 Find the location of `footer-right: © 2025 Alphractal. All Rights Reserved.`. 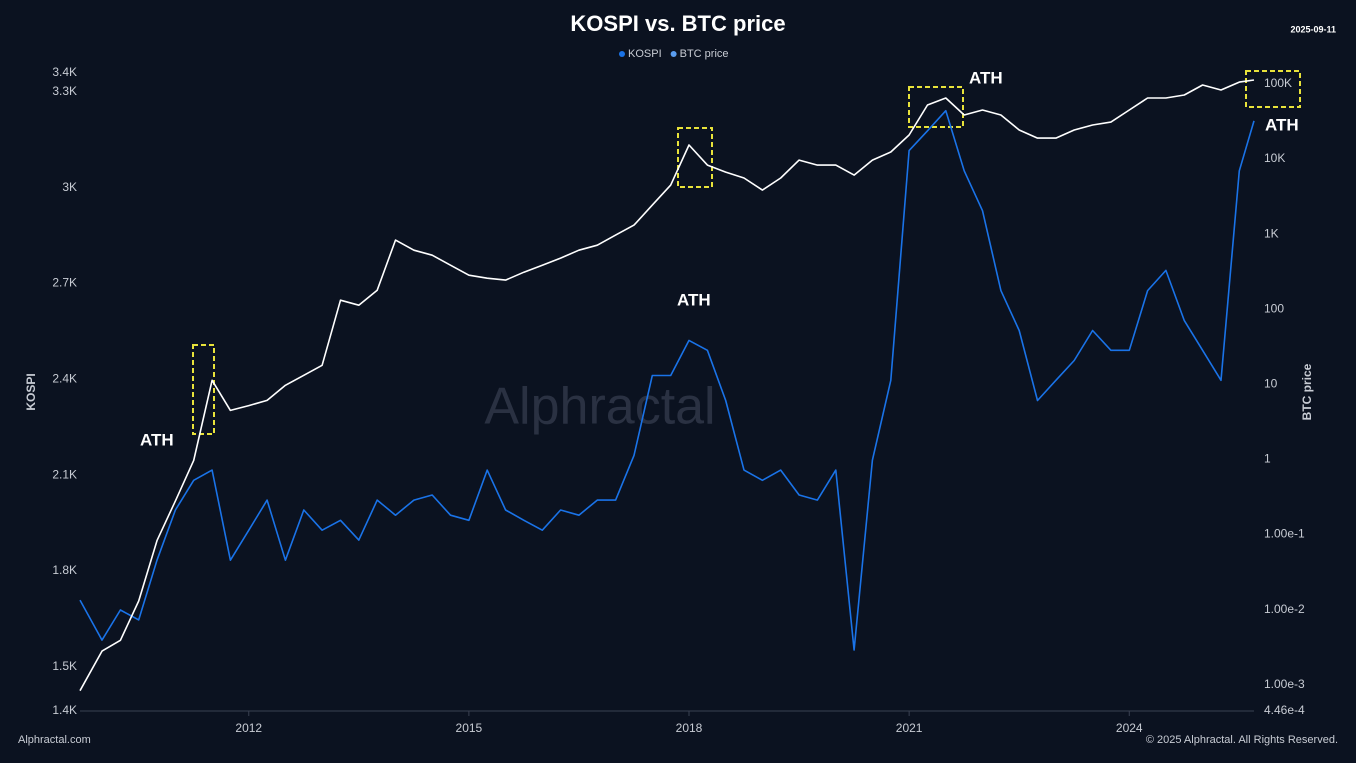

footer-right: © 2025 Alphractal. All Rights Reserved. is located at coordinates (1242, 740).